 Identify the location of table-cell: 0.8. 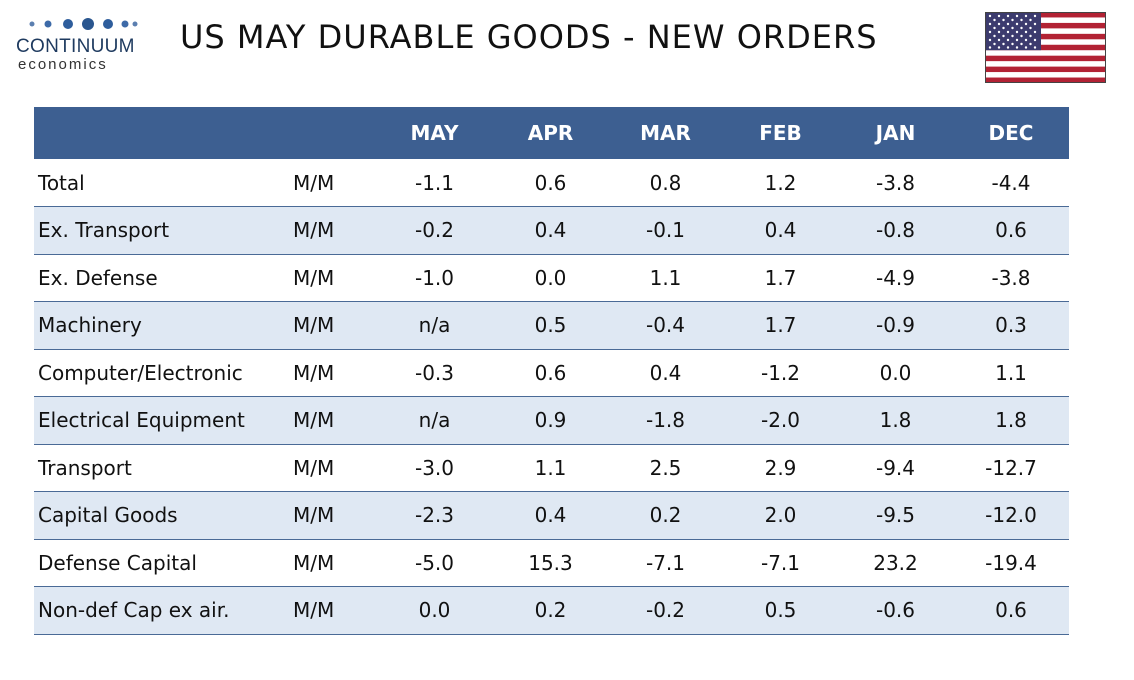
(665, 182).